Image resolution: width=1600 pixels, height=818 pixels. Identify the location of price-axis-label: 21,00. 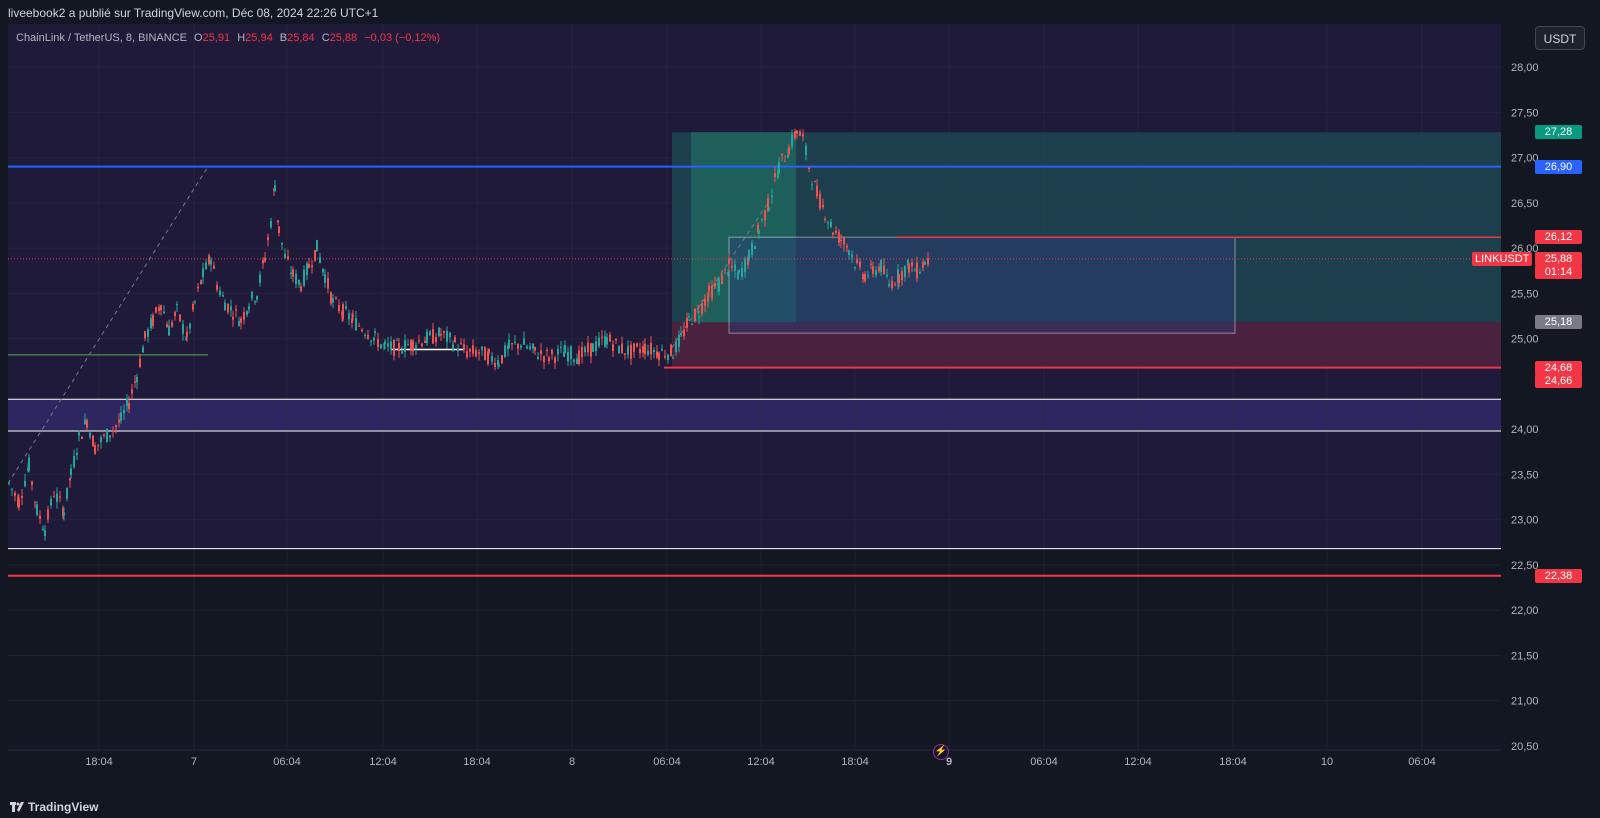
(1525, 702).